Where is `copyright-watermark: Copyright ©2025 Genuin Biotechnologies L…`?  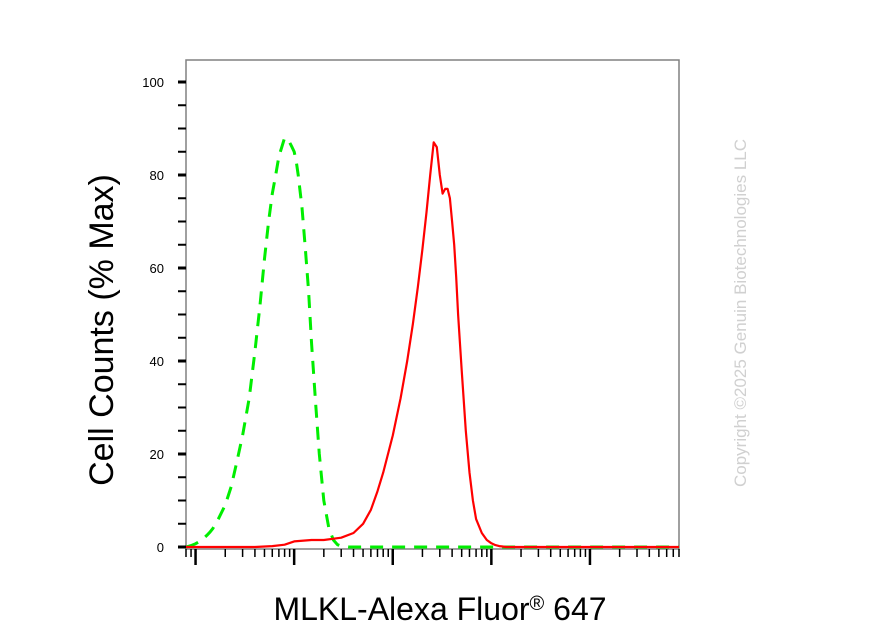 copyright-watermark: Copyright ©2025 Genuin Biotechnologies L… is located at coordinates (740, 313).